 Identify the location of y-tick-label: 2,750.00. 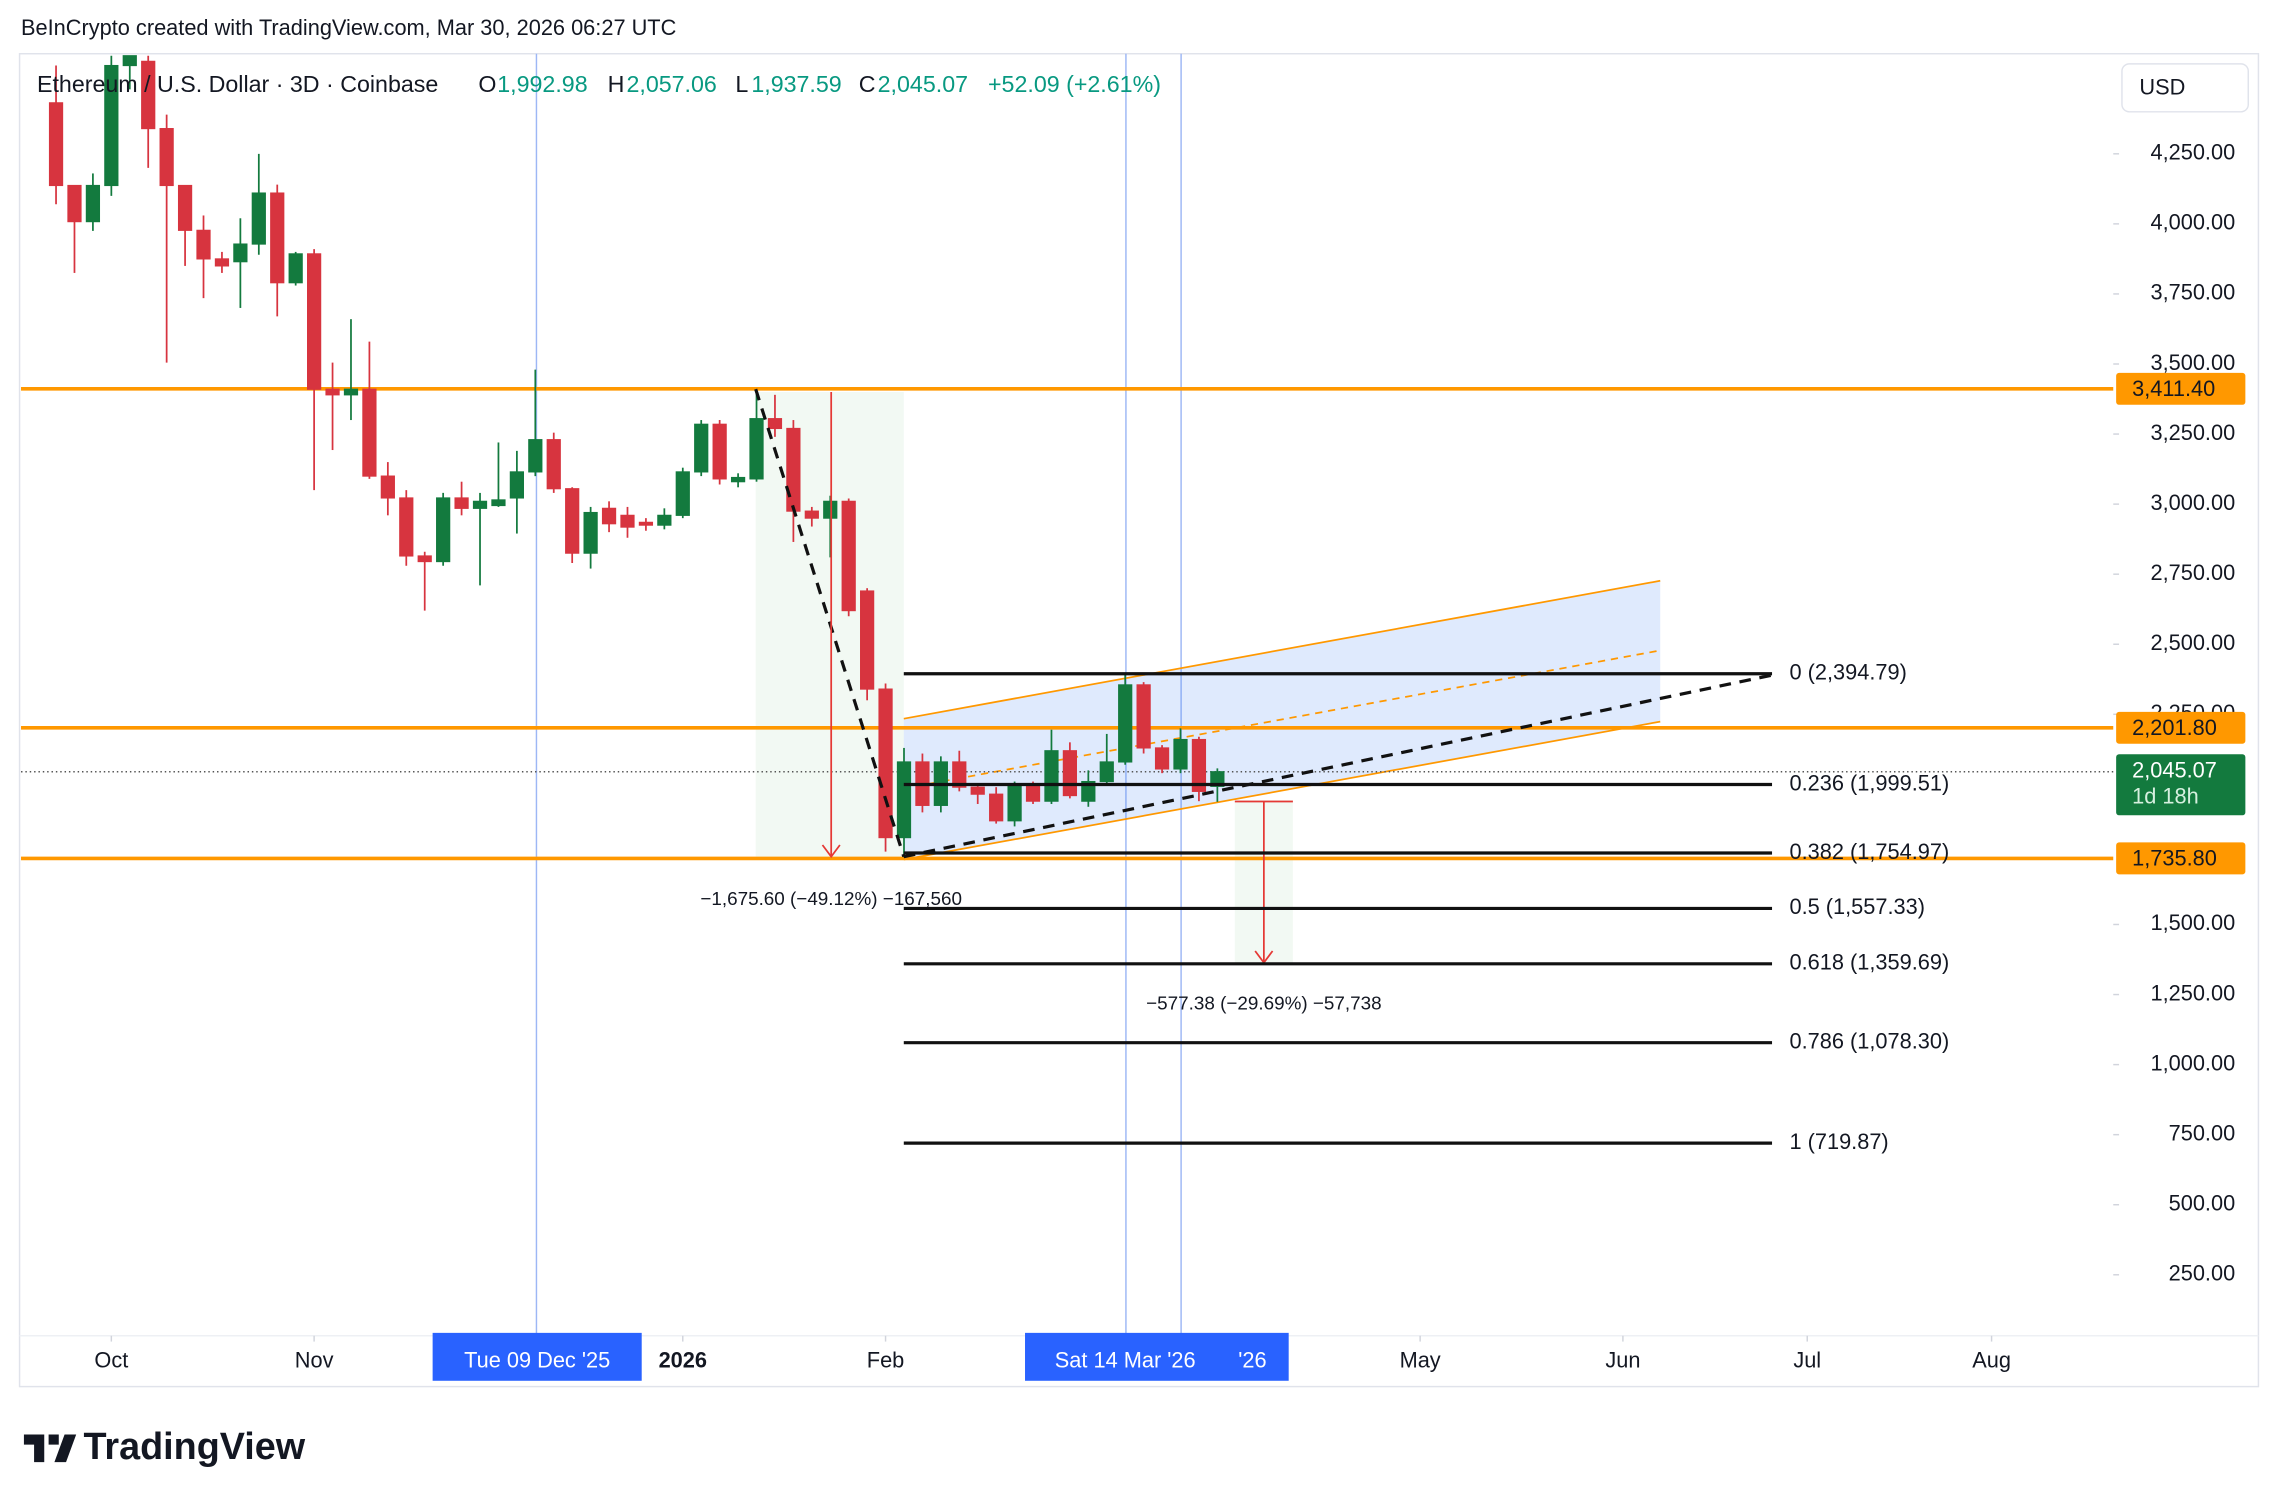
(2192, 572).